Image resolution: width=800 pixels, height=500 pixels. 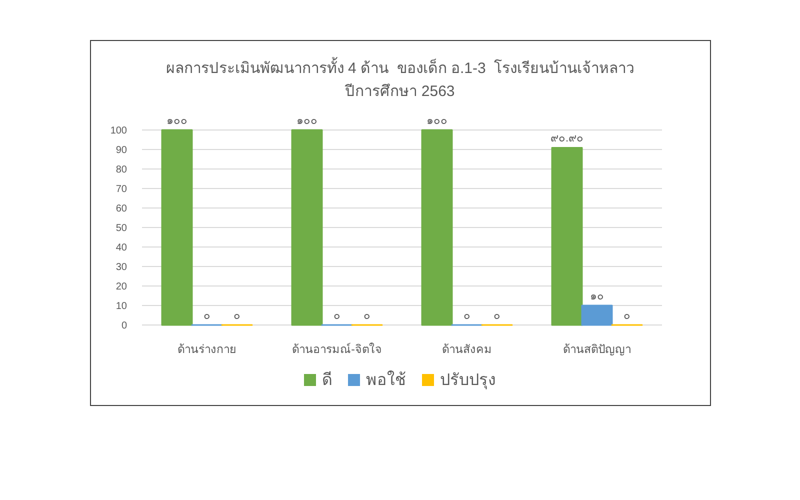 What do you see at coordinates (467, 349) in the screenshot?
I see `x-tick-label: ด้านสังคม` at bounding box center [467, 349].